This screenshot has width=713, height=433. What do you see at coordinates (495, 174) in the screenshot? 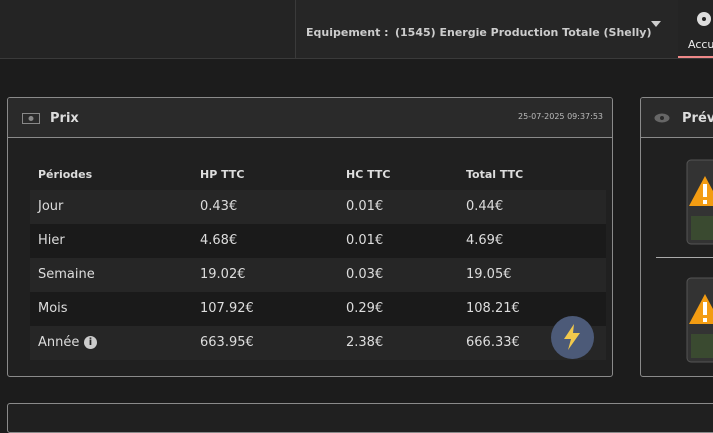
I see `column-header: Total TTC` at bounding box center [495, 174].